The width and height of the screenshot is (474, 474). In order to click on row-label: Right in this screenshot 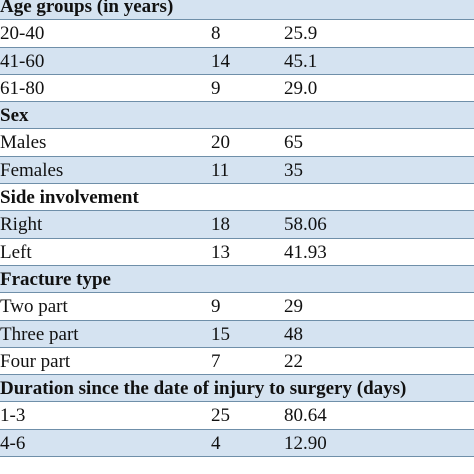, I will do `click(21, 225)`.